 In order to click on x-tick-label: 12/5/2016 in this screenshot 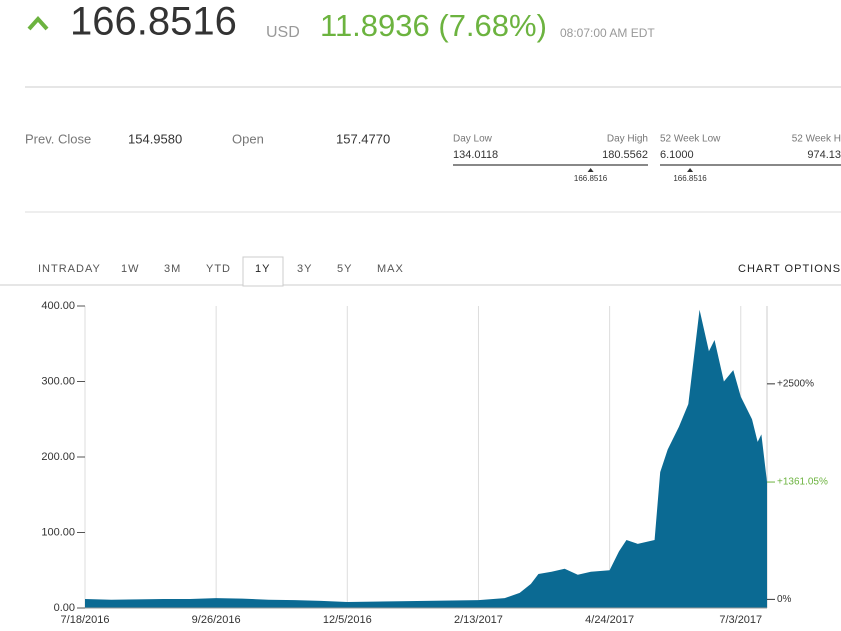, I will do `click(347, 620)`.